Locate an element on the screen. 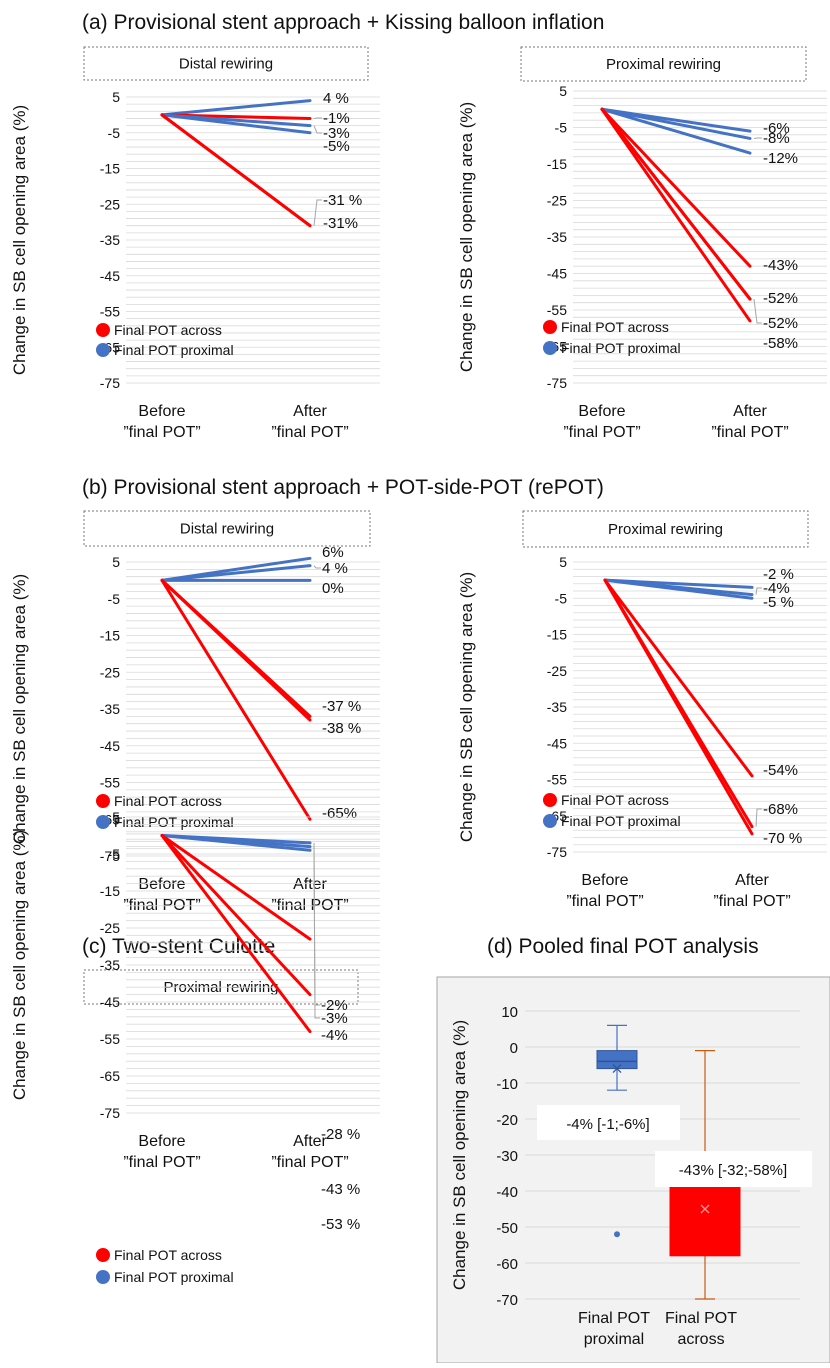 This screenshot has height=1368, width=830. data-label: -68% is located at coordinates (780, 809).